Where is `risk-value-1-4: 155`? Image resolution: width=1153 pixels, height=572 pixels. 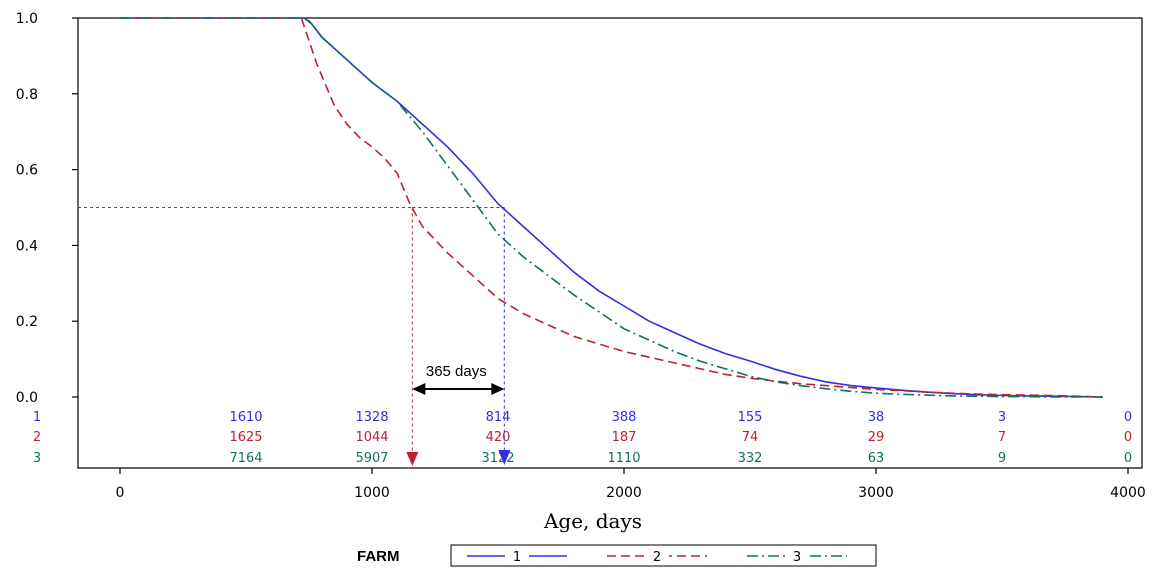
risk-value-1-4: 155 is located at coordinates (750, 417).